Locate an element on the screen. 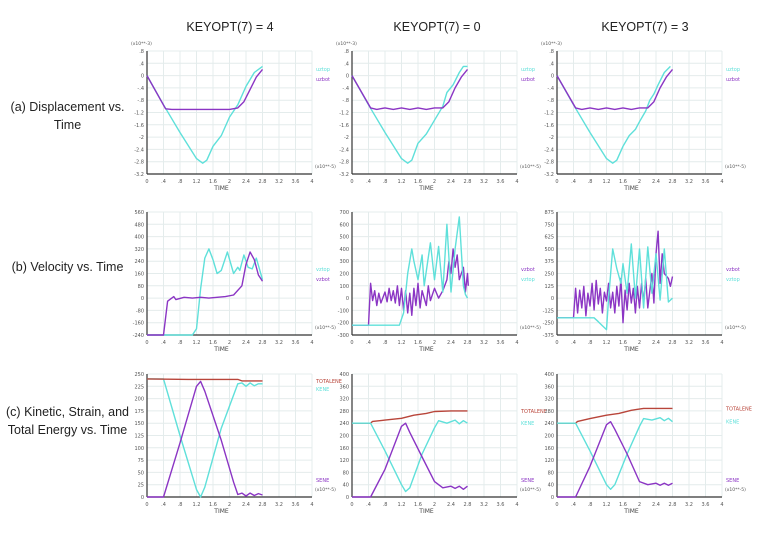 This screenshot has height=533, width=758. y-tick-label: 150 is located at coordinates (139, 424).